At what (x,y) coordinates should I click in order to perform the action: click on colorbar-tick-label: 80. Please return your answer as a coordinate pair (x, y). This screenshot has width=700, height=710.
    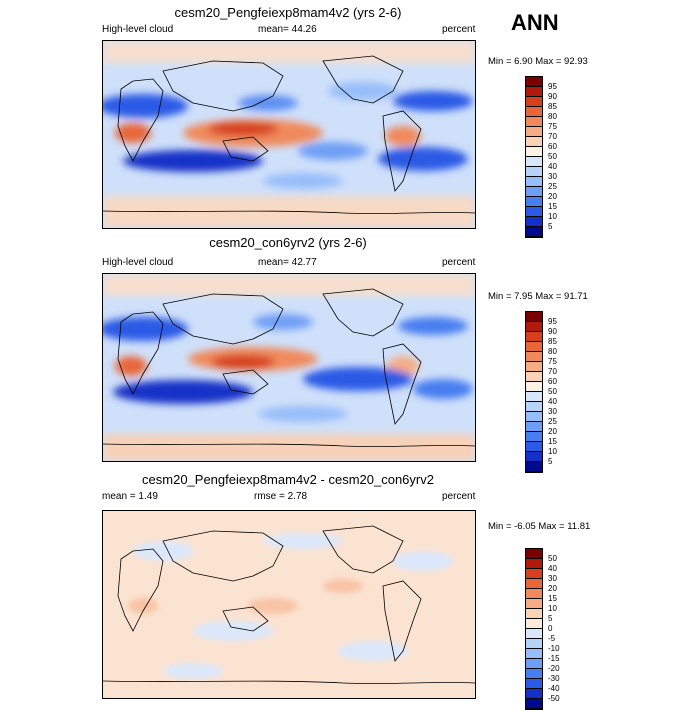
    Looking at the image, I should click on (552, 351).